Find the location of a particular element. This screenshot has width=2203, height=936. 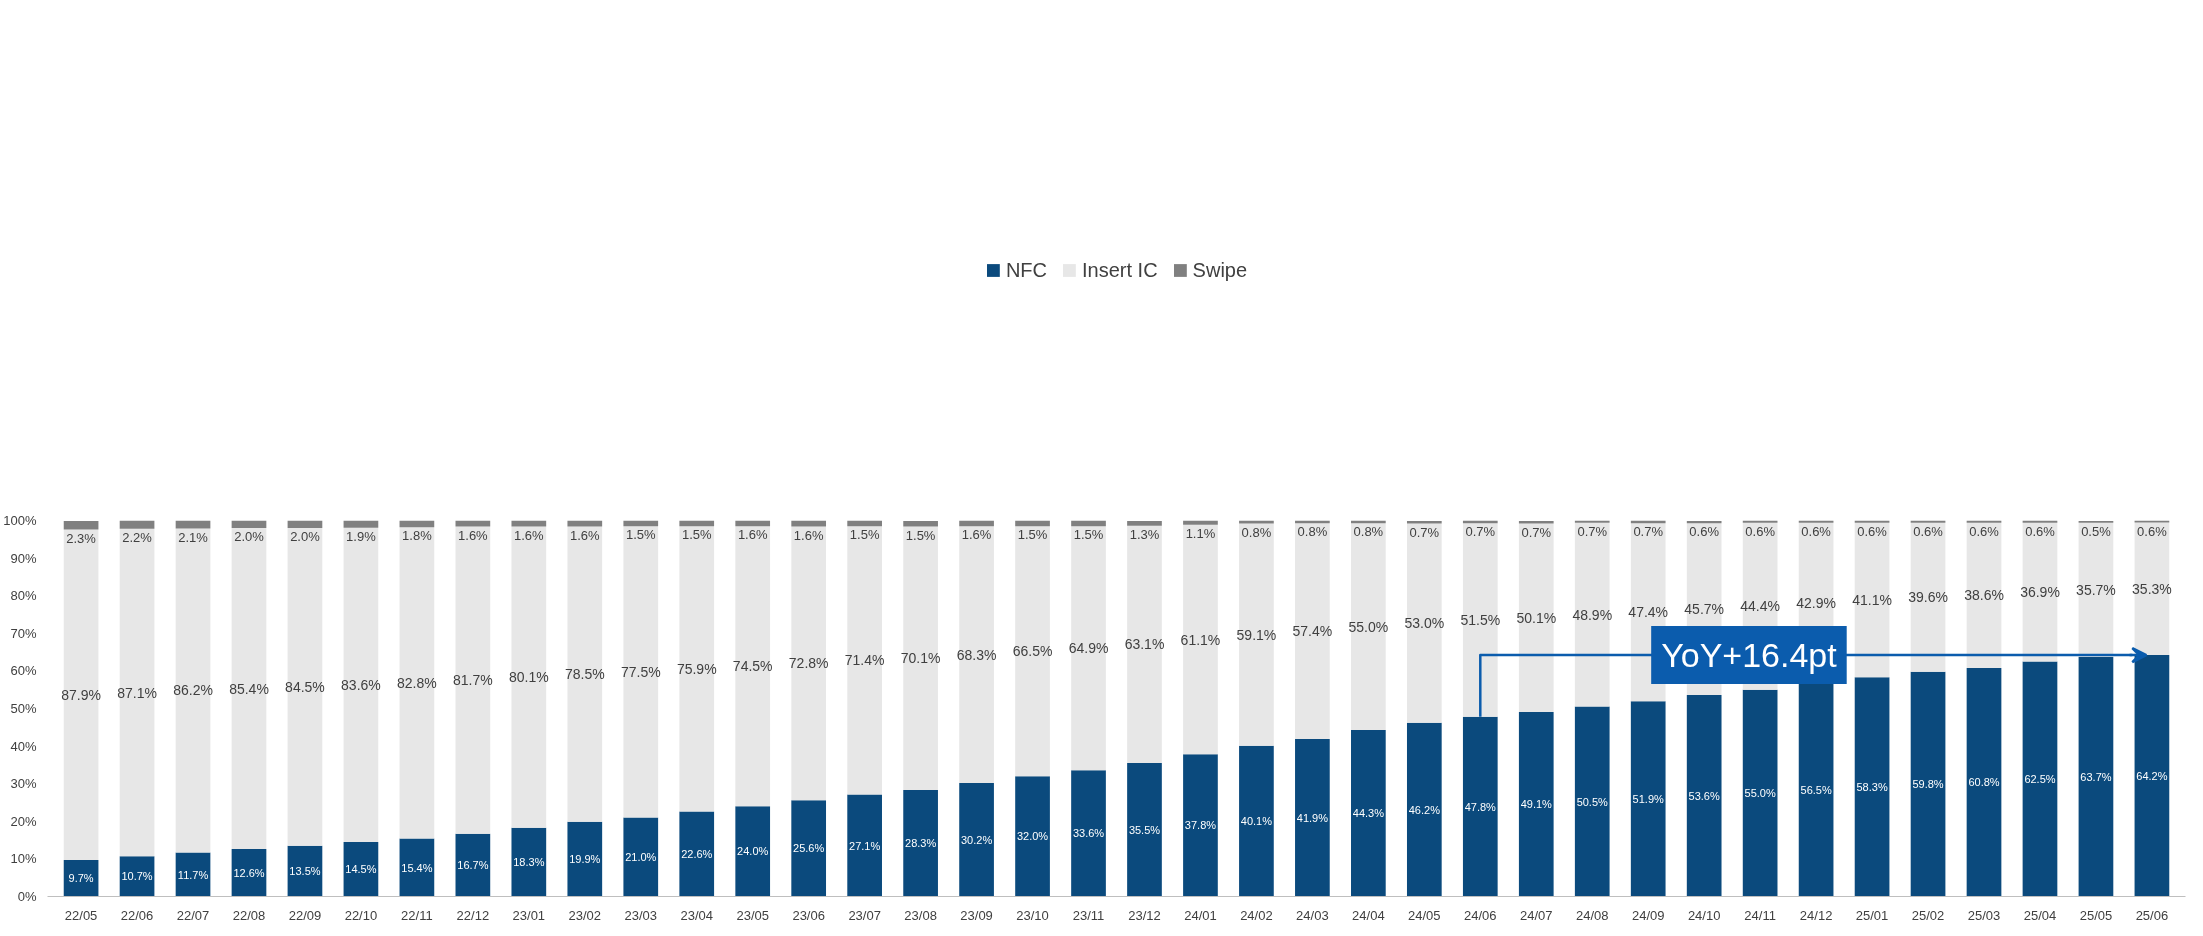

annotation: YoY+16.4pt is located at coordinates (1749, 655).